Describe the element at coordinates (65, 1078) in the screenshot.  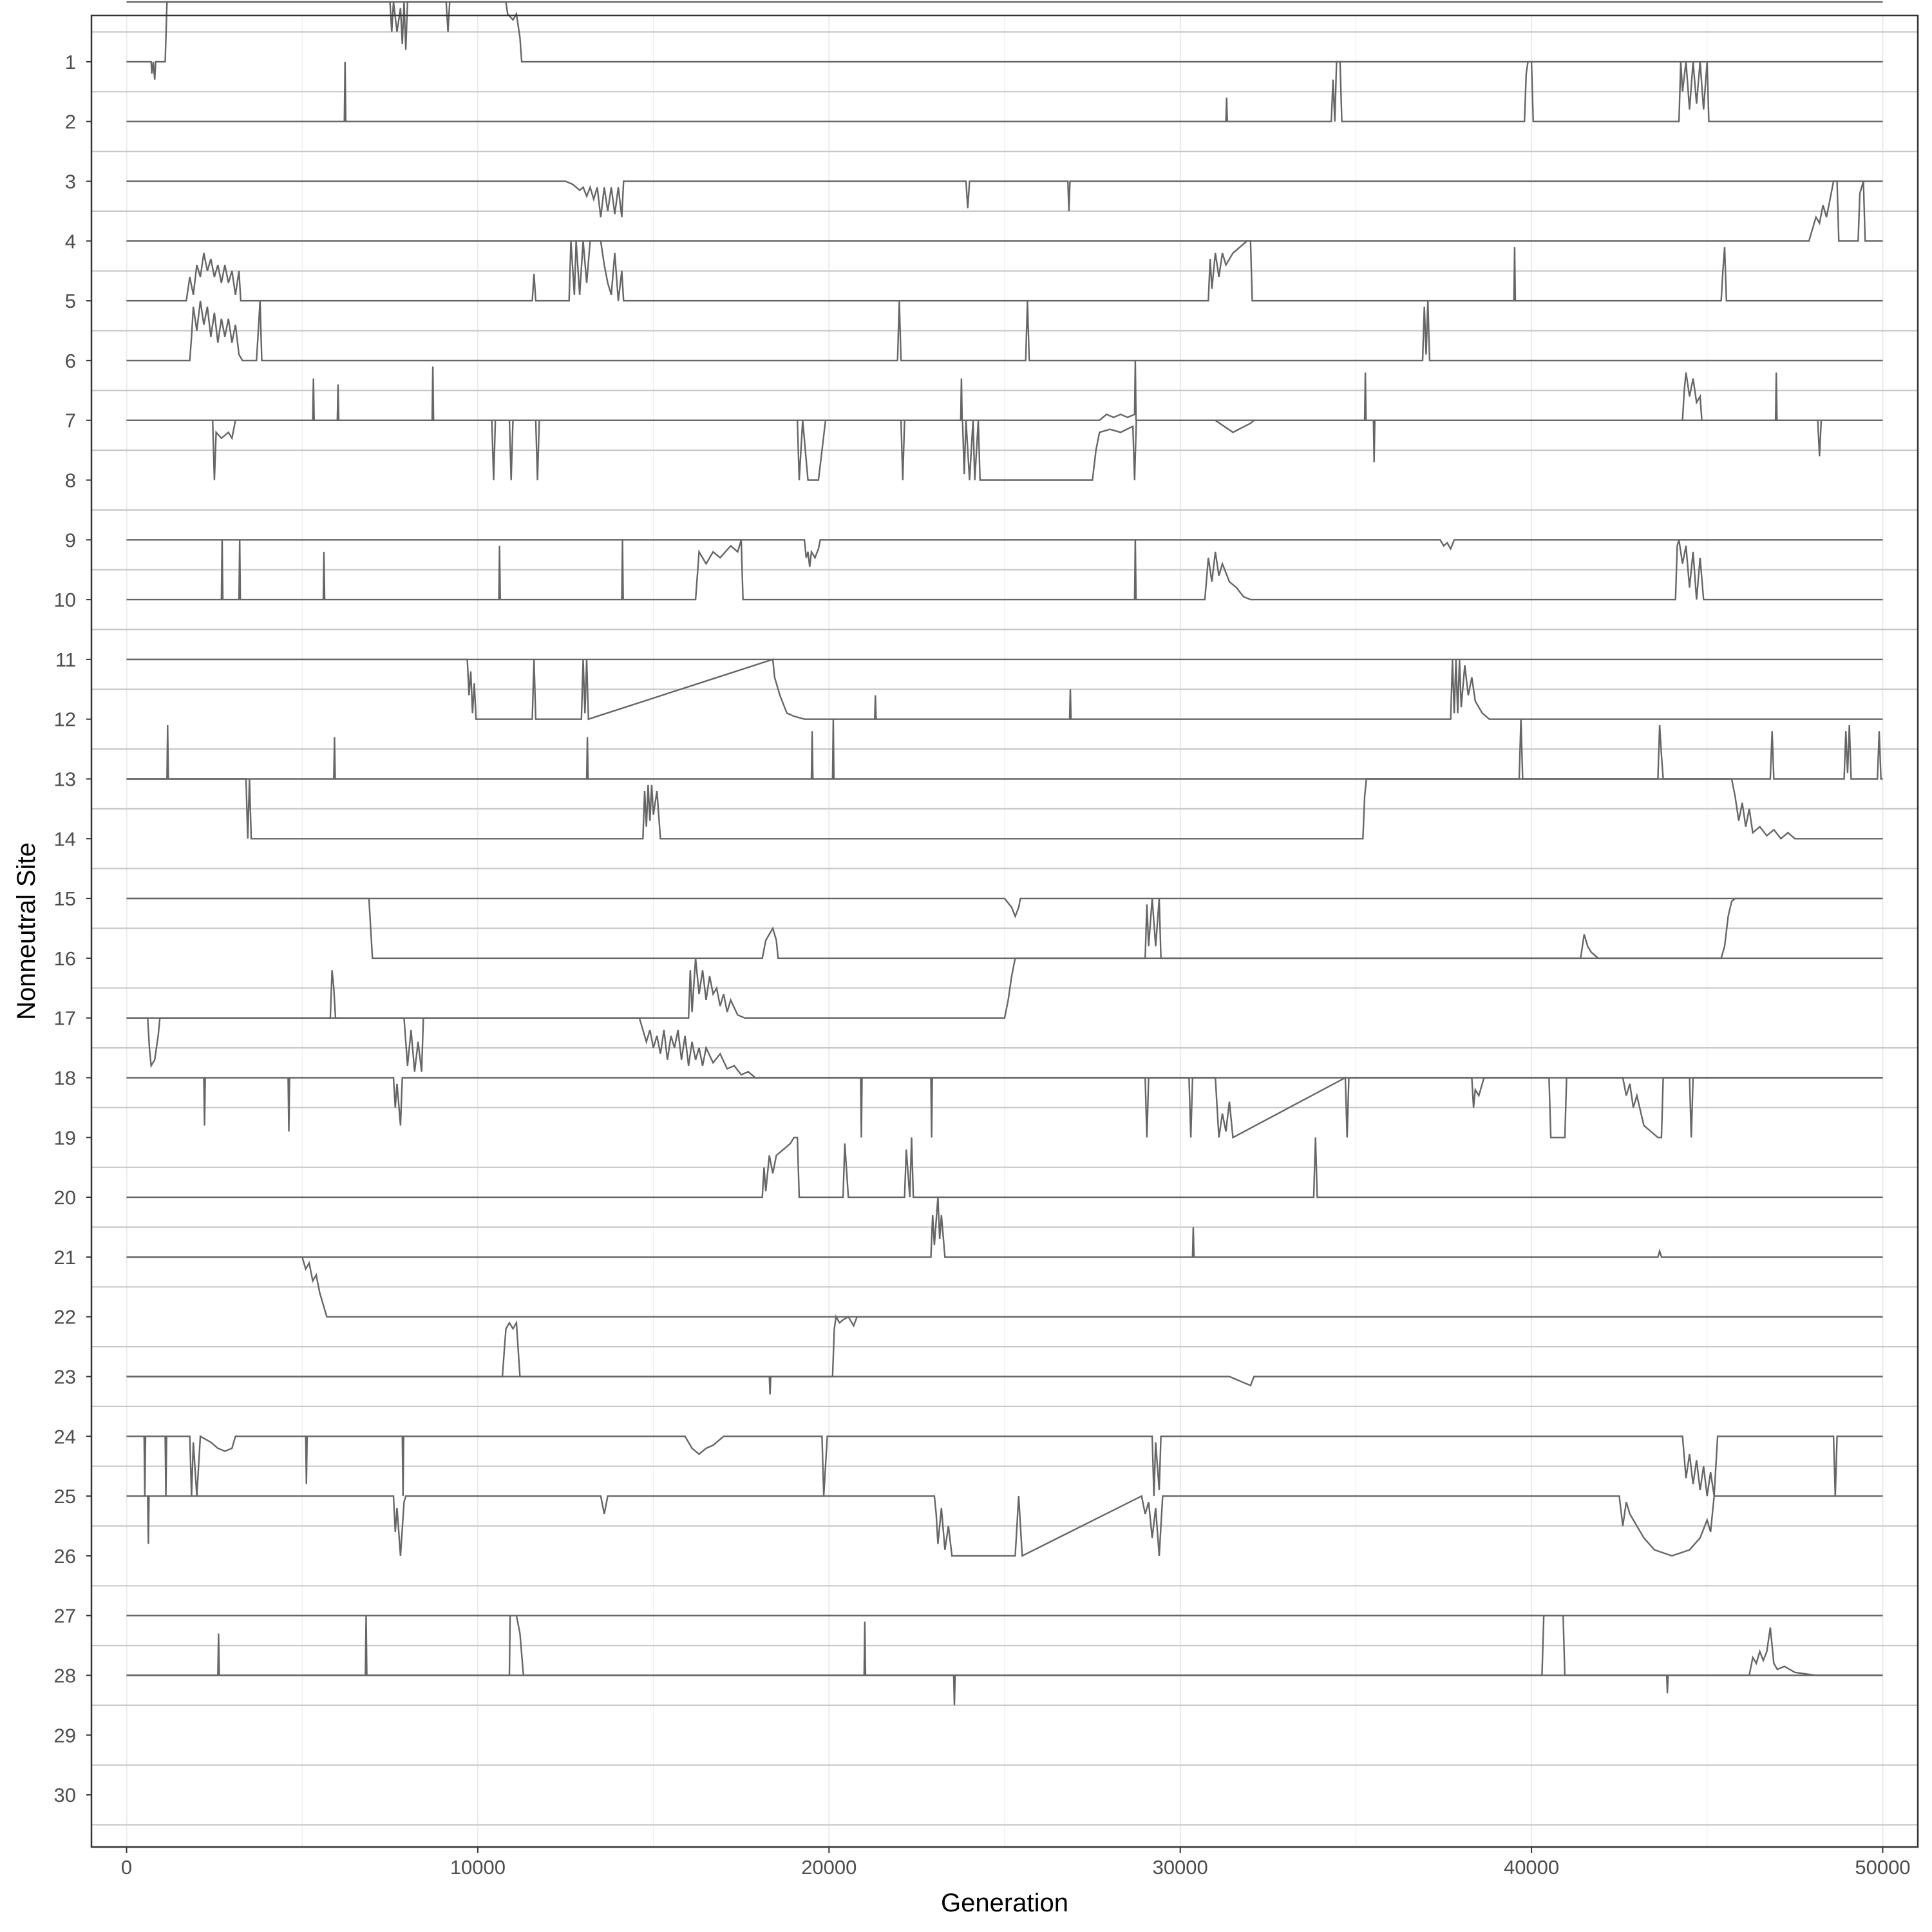
I see `y-tick-label: 18` at that location.